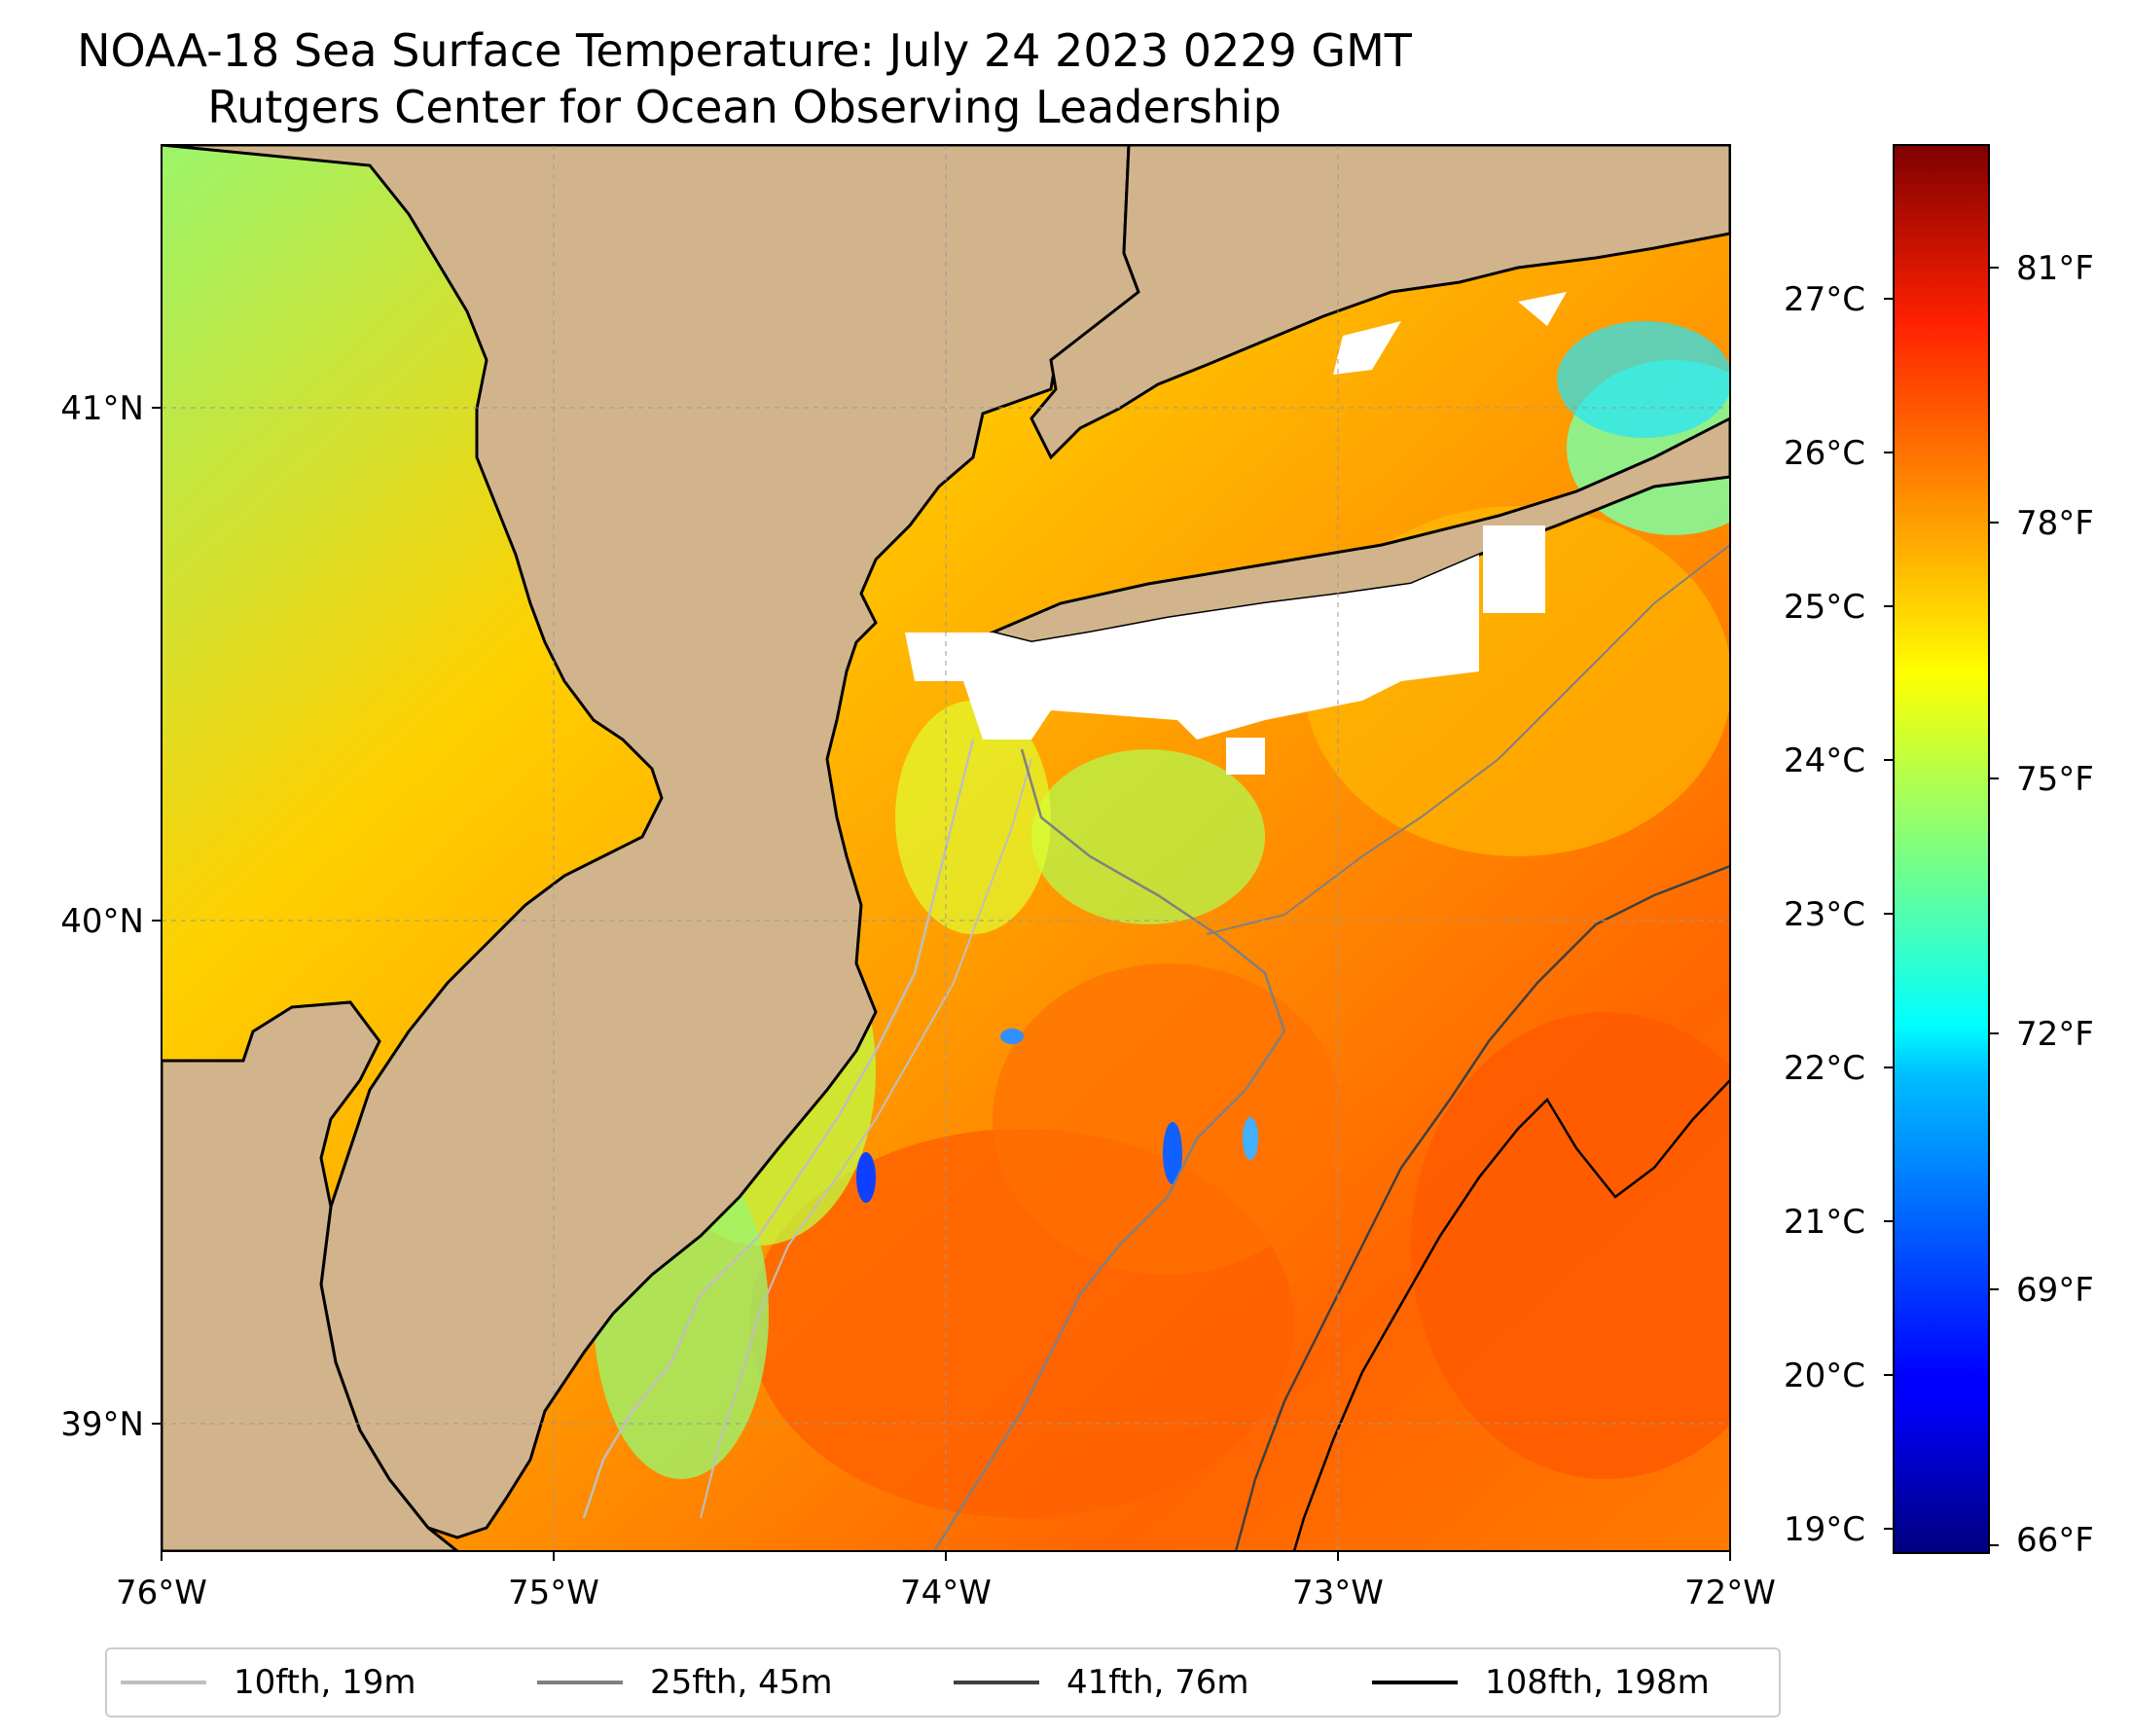  What do you see at coordinates (1825, 1376) in the screenshot?
I see `celsius-tick: 20°C` at bounding box center [1825, 1376].